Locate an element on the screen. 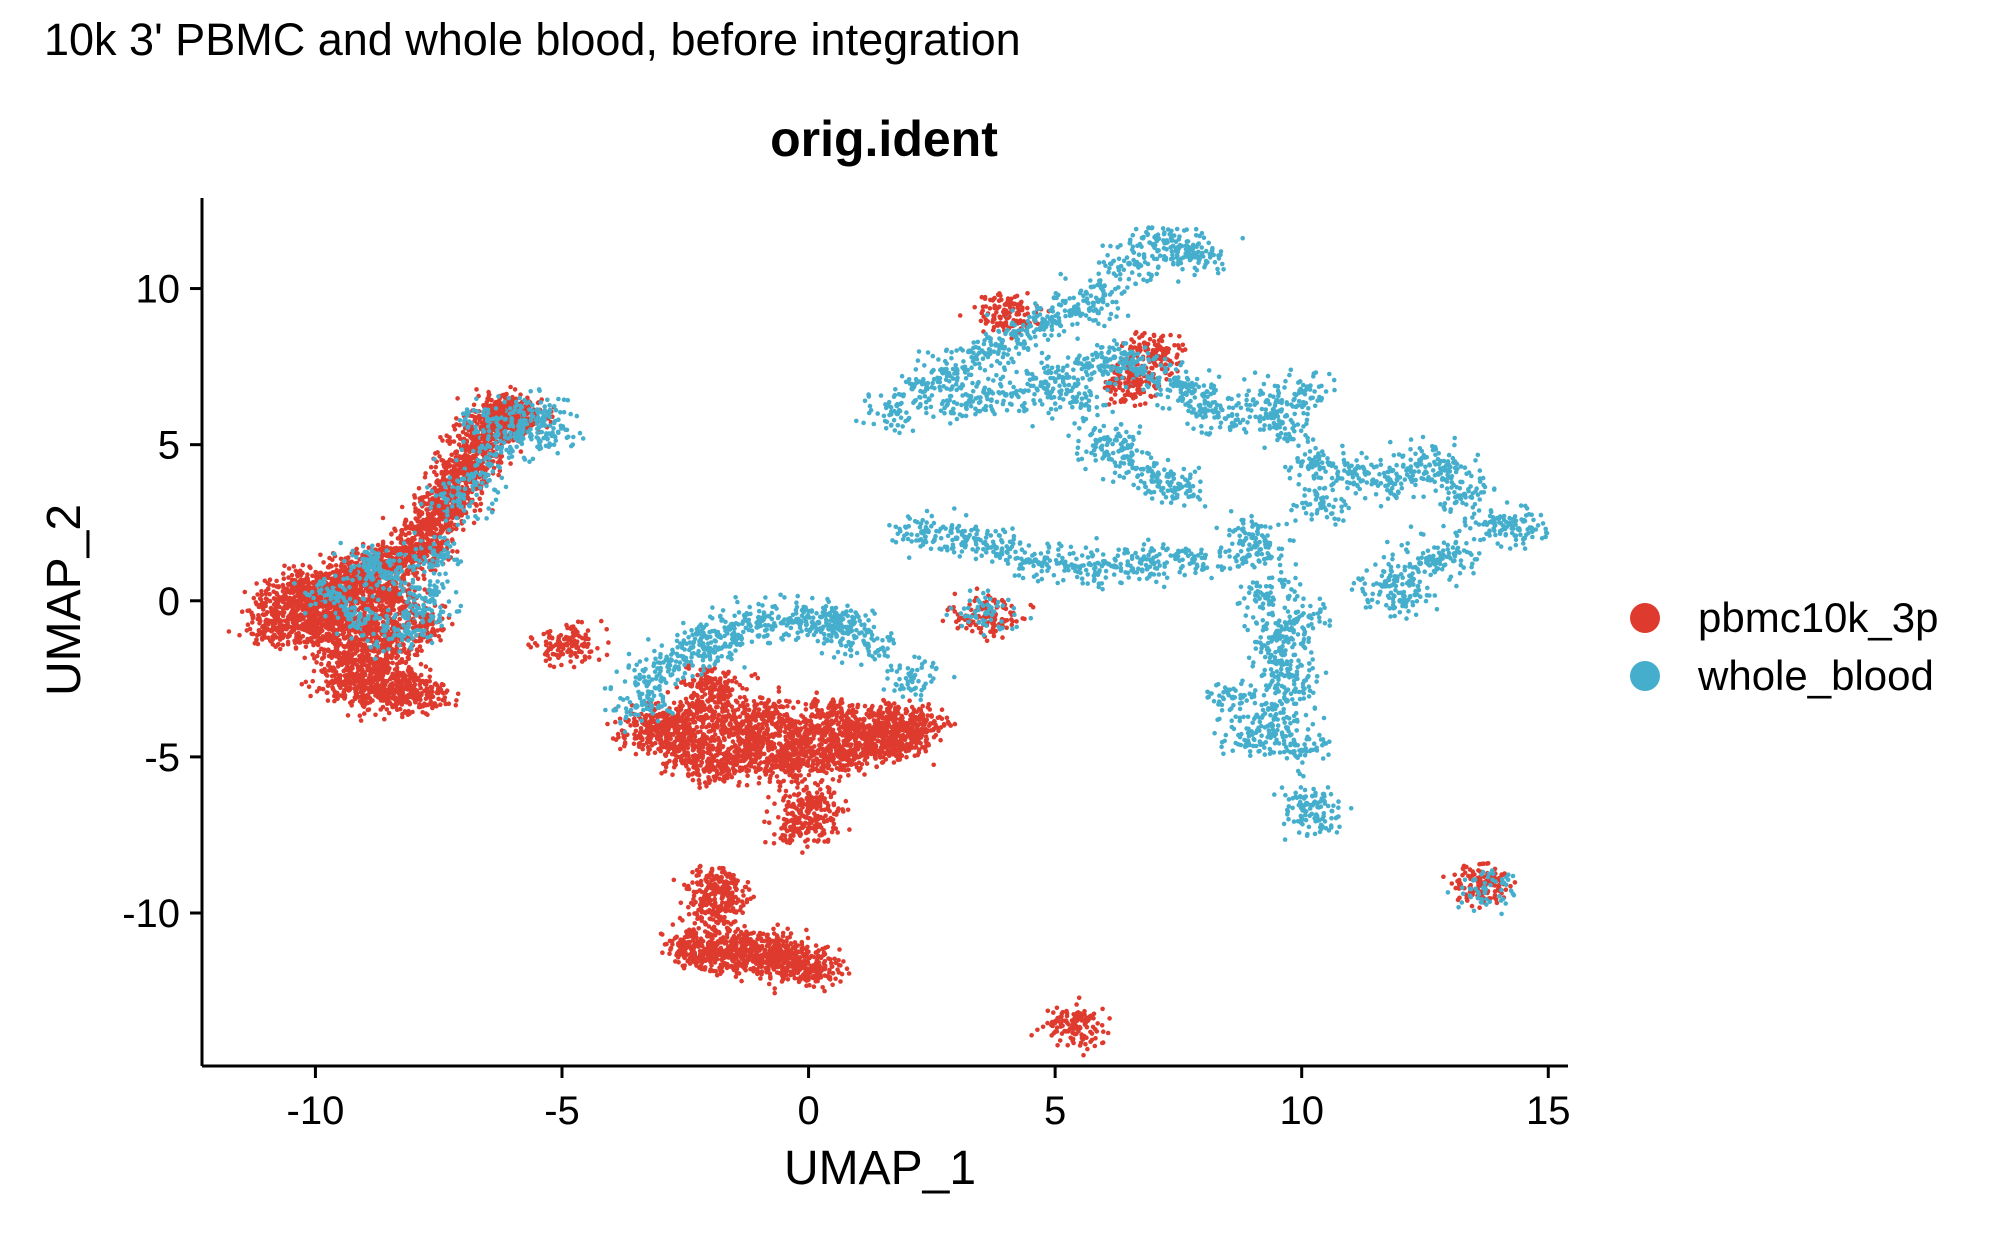 Image resolution: width=2000 pixels, height=1236 pixels. y-tick-label: 0 is located at coordinates (169, 602).